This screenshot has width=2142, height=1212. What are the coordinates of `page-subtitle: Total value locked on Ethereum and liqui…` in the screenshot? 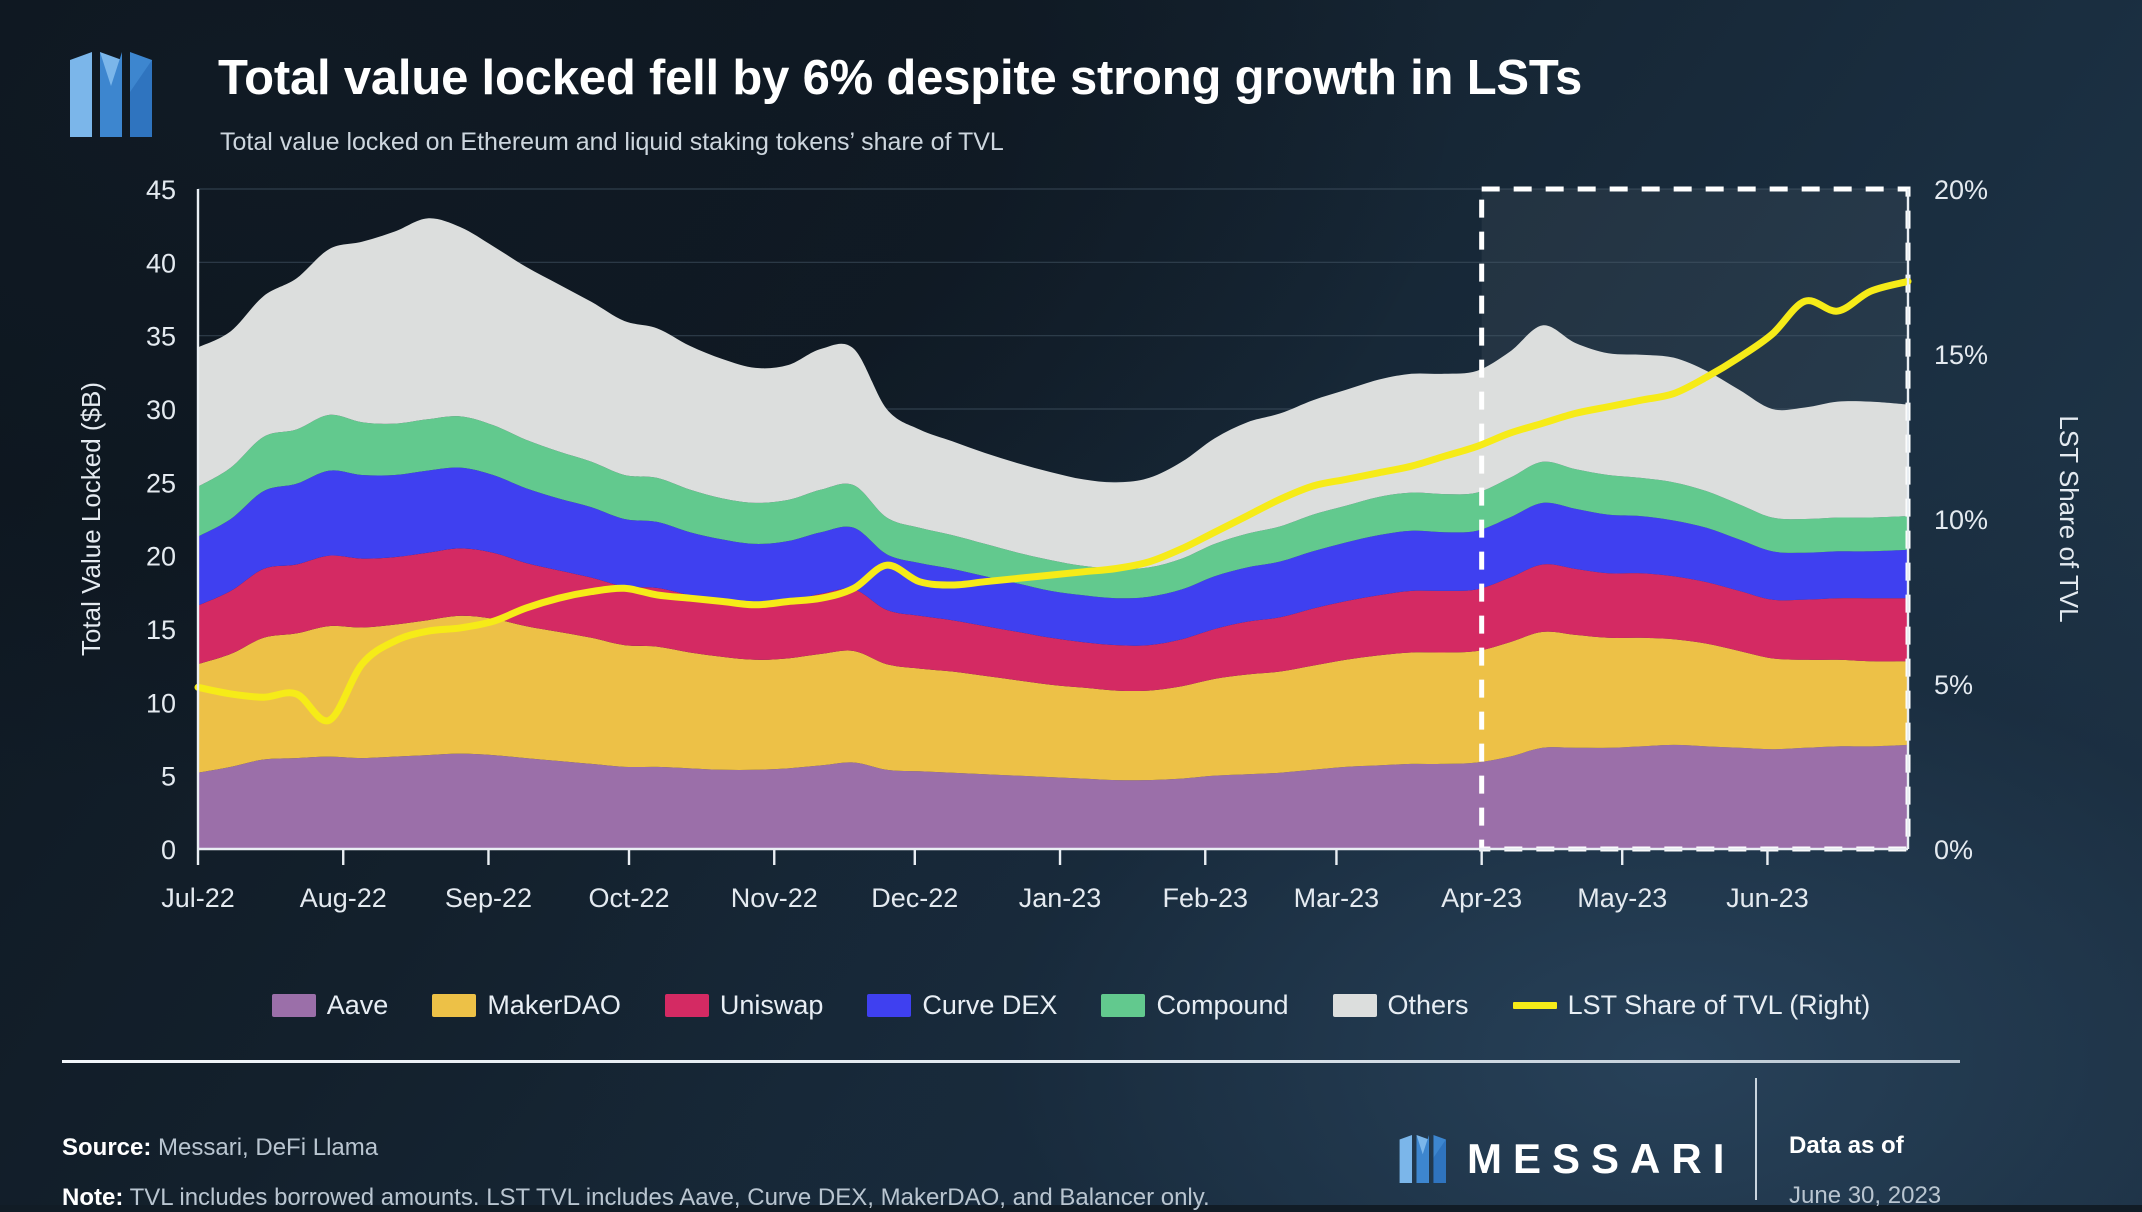 It's located at (612, 142).